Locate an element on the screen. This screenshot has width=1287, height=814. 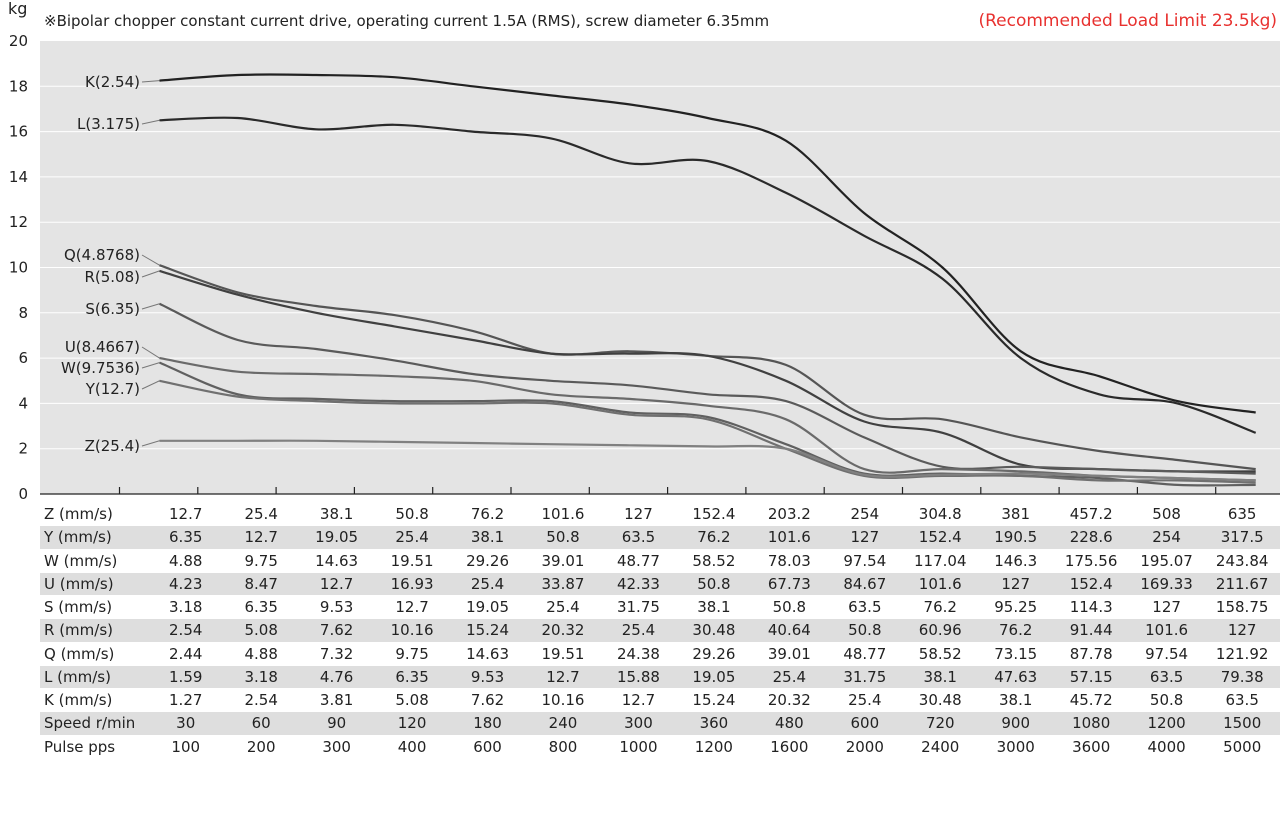
table-cell: 19.05 is located at coordinates (336, 537).